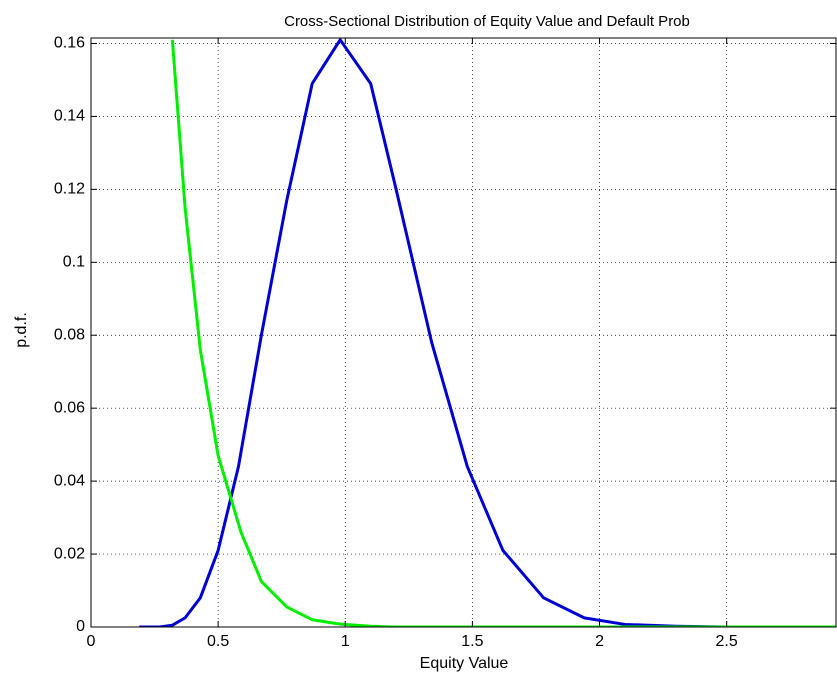  I want to click on x-tick-label: 0.5, so click(218, 641).